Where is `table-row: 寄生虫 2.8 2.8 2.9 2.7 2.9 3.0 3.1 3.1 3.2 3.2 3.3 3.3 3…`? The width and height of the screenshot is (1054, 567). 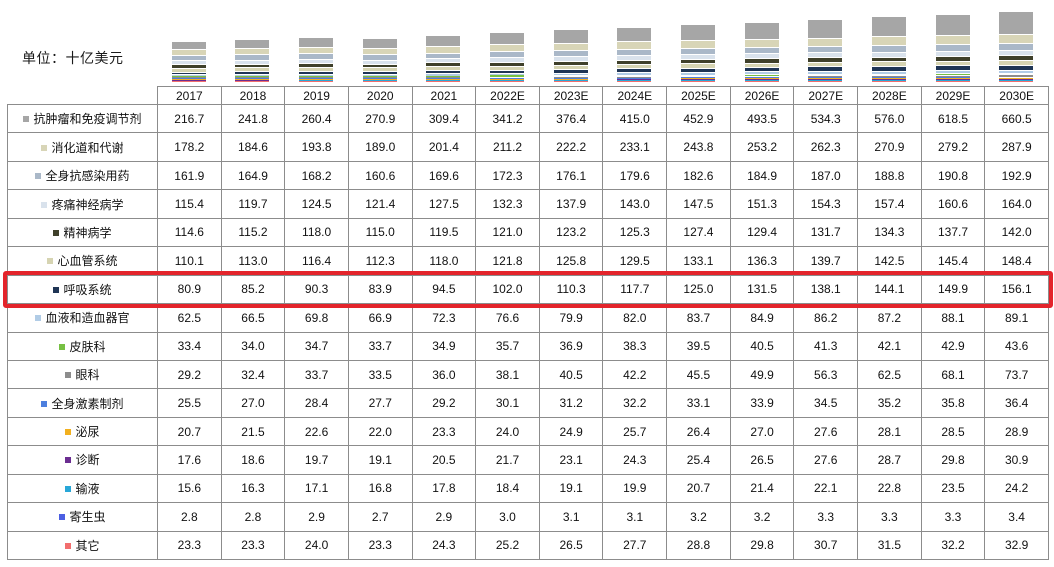 table-row: 寄生虫 2.8 2.8 2.9 2.7 2.9 3.0 3.1 3.1 3.2 3.2 3.3 3.3 3… is located at coordinates (528, 517).